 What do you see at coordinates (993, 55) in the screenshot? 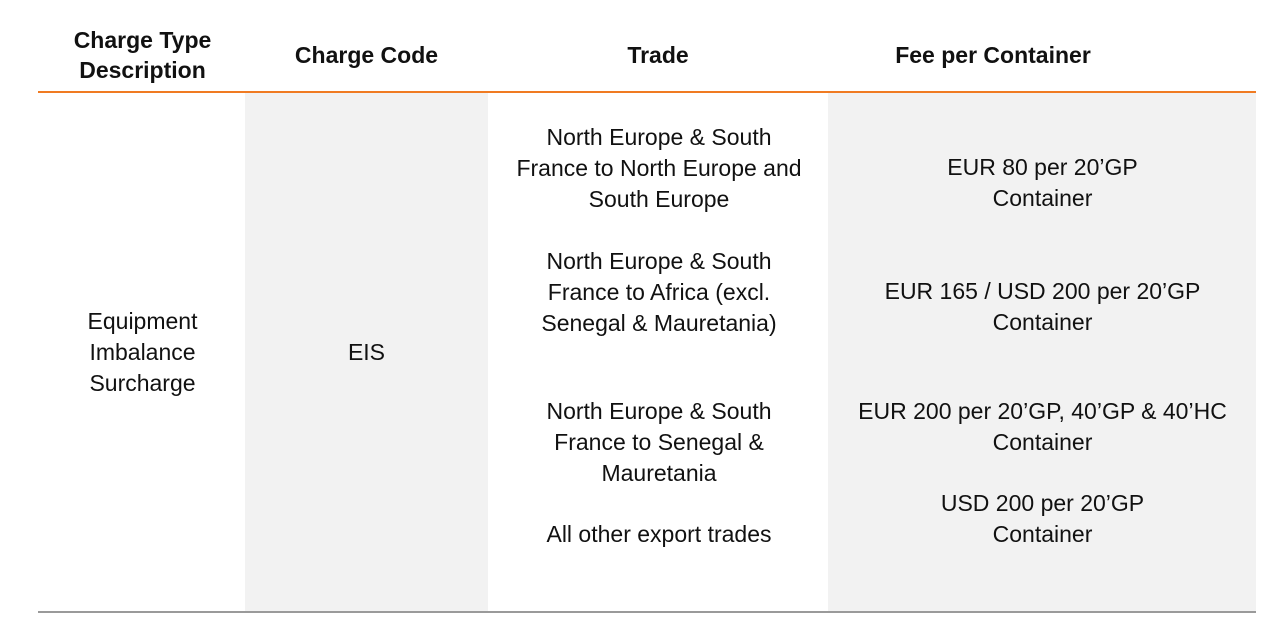
I see `header-fee: Fee per Container` at bounding box center [993, 55].